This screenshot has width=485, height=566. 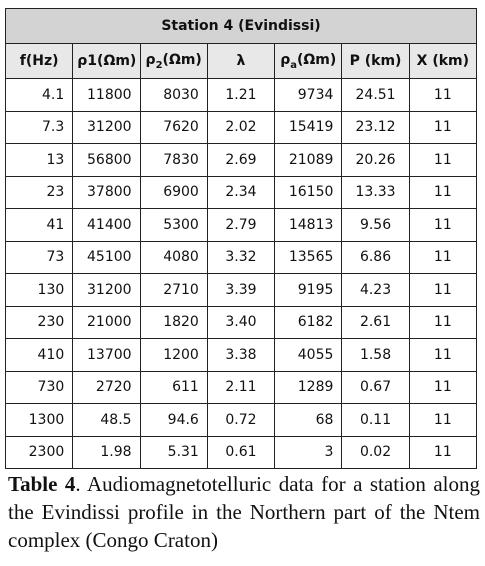 What do you see at coordinates (375, 420) in the screenshot?
I see `table-cell: 0.11` at bounding box center [375, 420].